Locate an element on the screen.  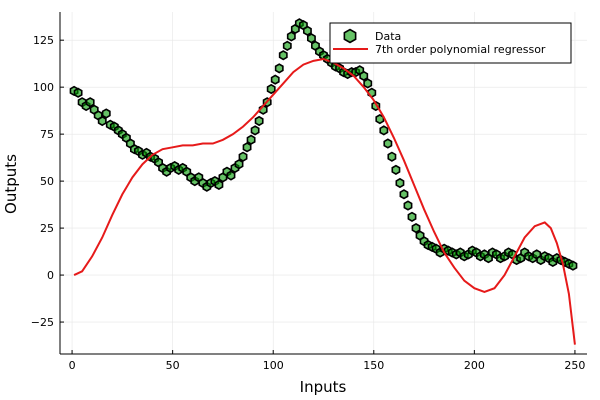
y-tick-label: 25 is located at coordinates (47, 228).